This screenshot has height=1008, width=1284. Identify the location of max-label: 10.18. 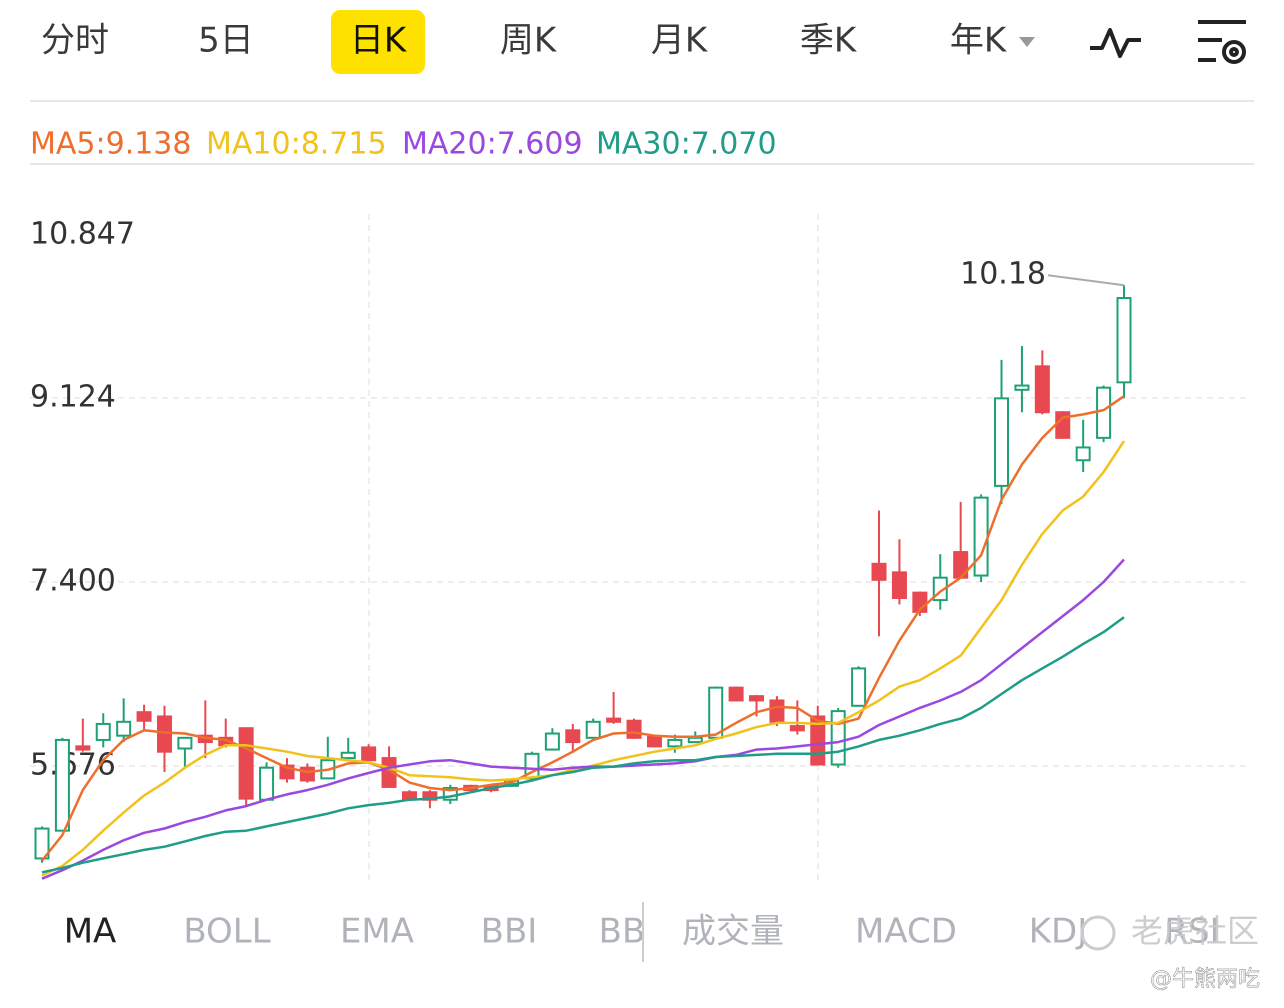
(1003, 274).